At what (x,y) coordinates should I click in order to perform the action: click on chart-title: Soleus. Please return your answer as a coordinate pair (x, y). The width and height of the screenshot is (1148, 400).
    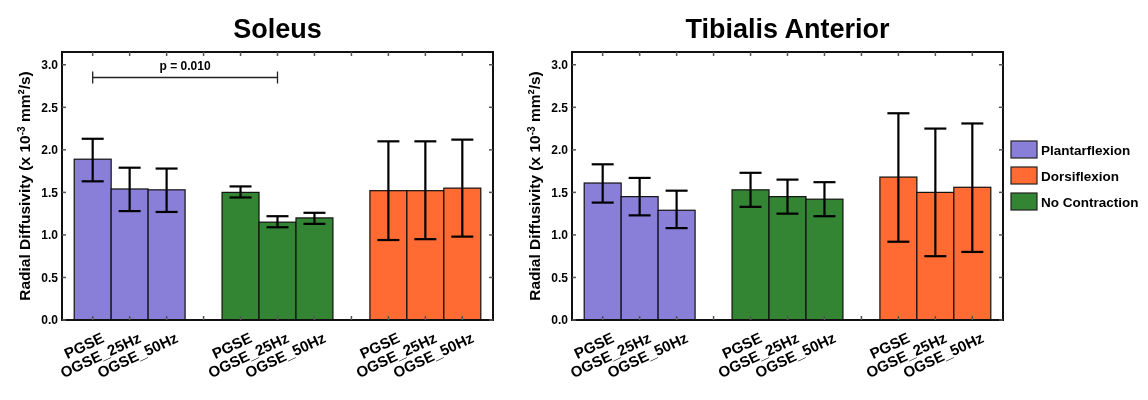
    Looking at the image, I should click on (277, 29).